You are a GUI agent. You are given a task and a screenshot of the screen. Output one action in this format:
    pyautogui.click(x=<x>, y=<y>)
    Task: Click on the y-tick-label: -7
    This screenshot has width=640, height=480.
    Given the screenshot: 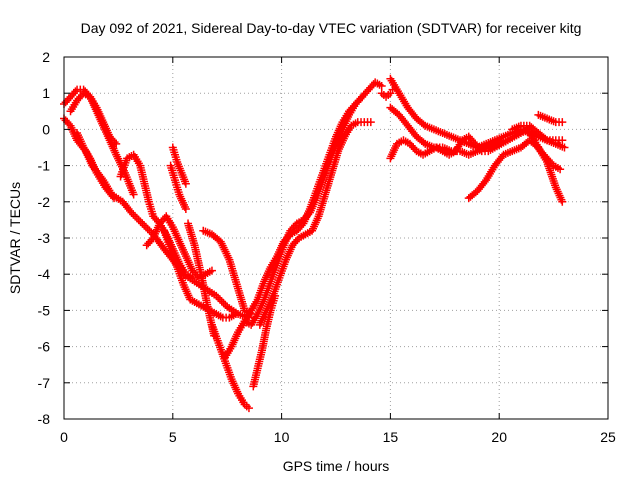 What is the action you would take?
    pyautogui.click(x=44, y=383)
    